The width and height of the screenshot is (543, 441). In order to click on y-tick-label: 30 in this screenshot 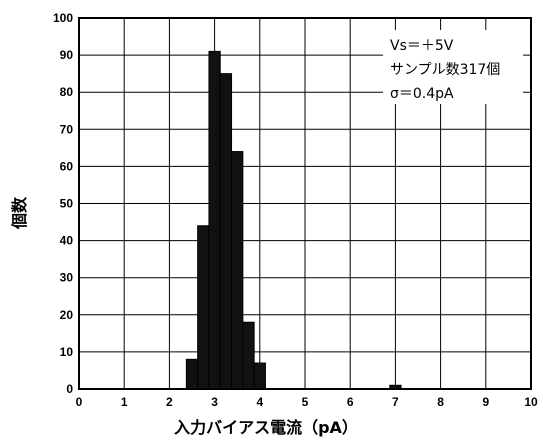, I will do `click(67, 278)`.